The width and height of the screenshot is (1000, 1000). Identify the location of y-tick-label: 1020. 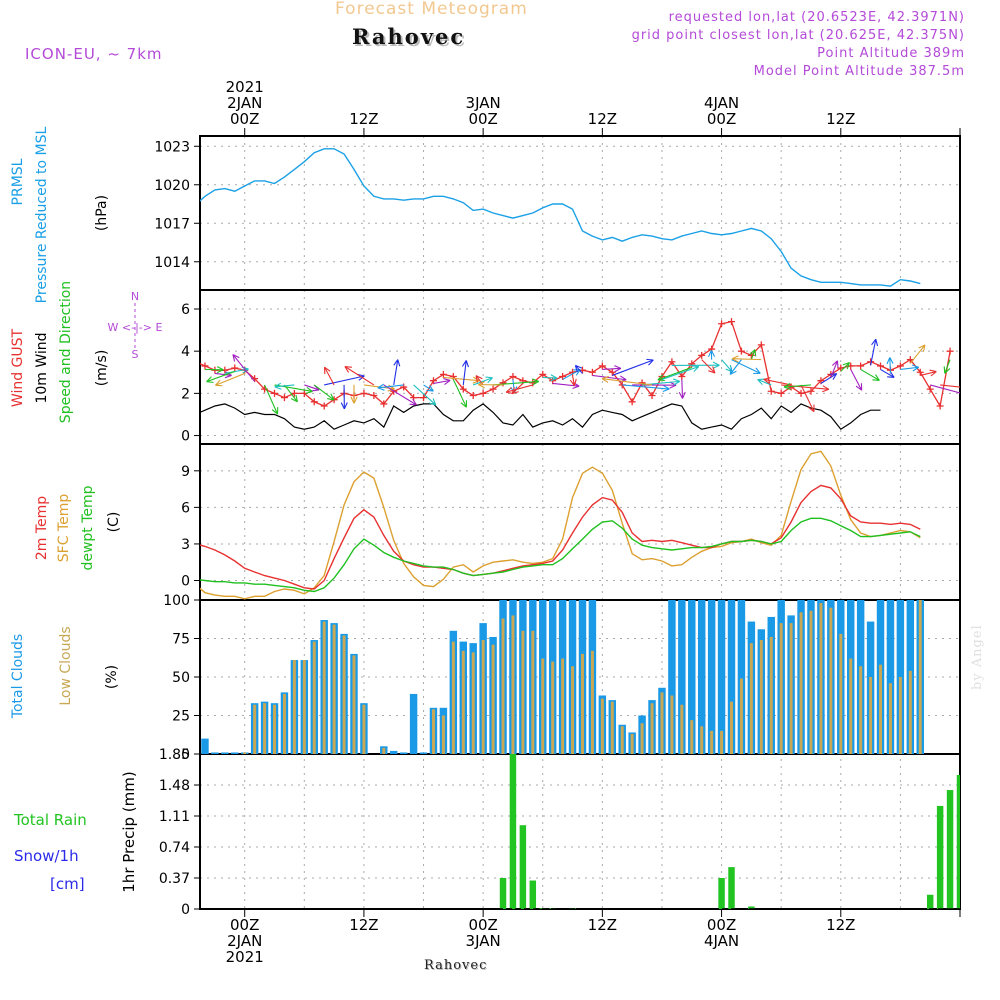
(172, 186).